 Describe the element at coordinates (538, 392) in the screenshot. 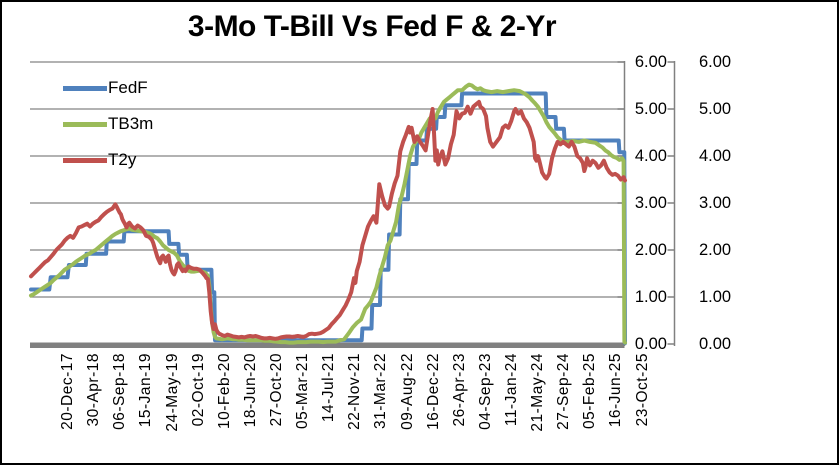

I see `x-tick-label: 21-May-24` at that location.